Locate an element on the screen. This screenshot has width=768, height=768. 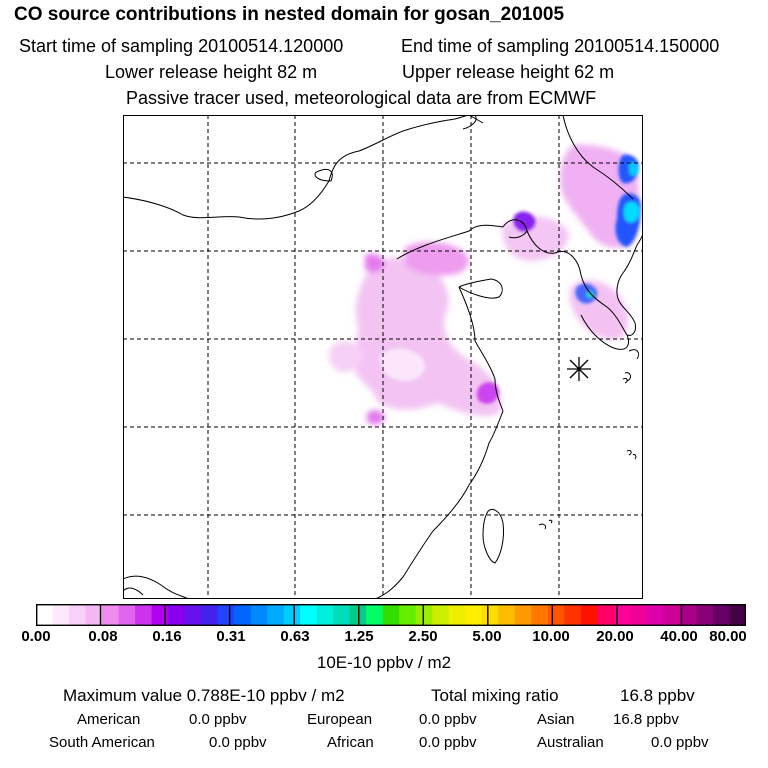
colorbar-segments is located at coordinates (391, 615).